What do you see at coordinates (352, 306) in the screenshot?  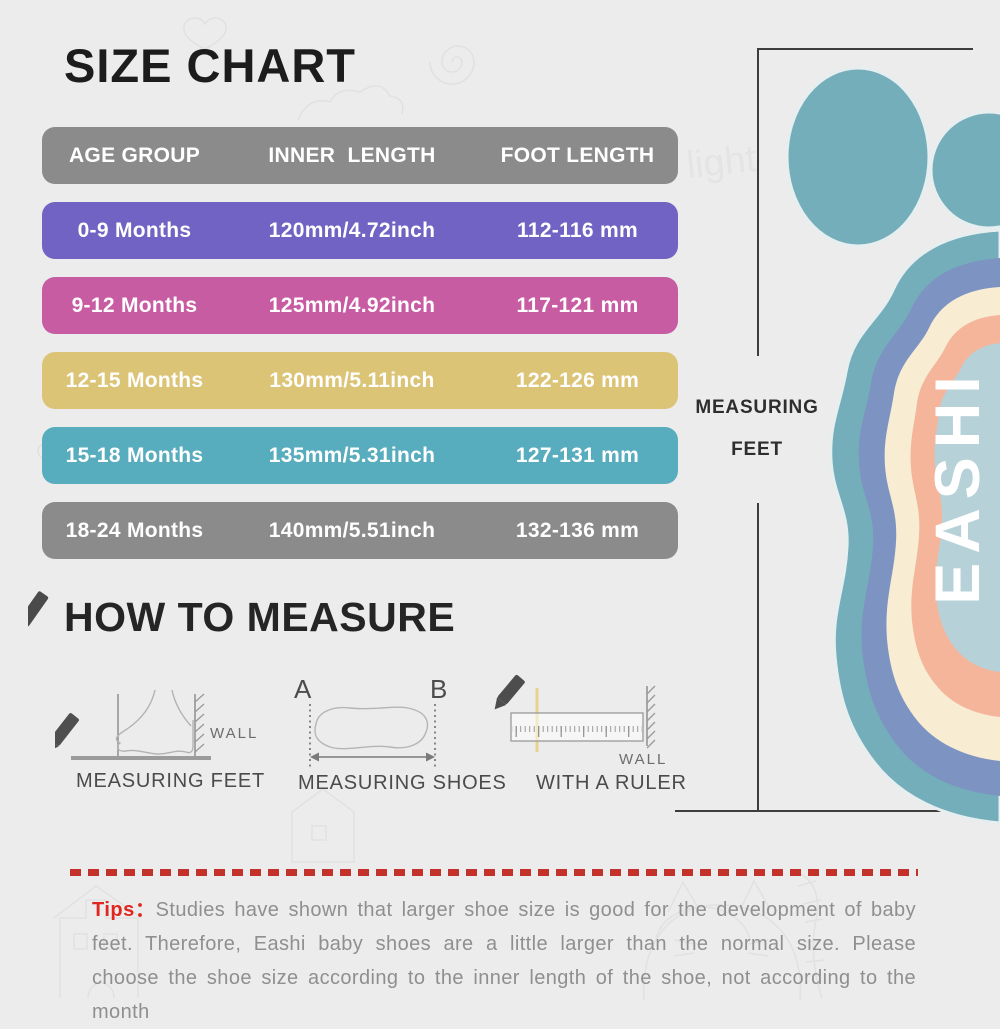 I see `inner-length-cell: 125mm/4.92inch` at bounding box center [352, 306].